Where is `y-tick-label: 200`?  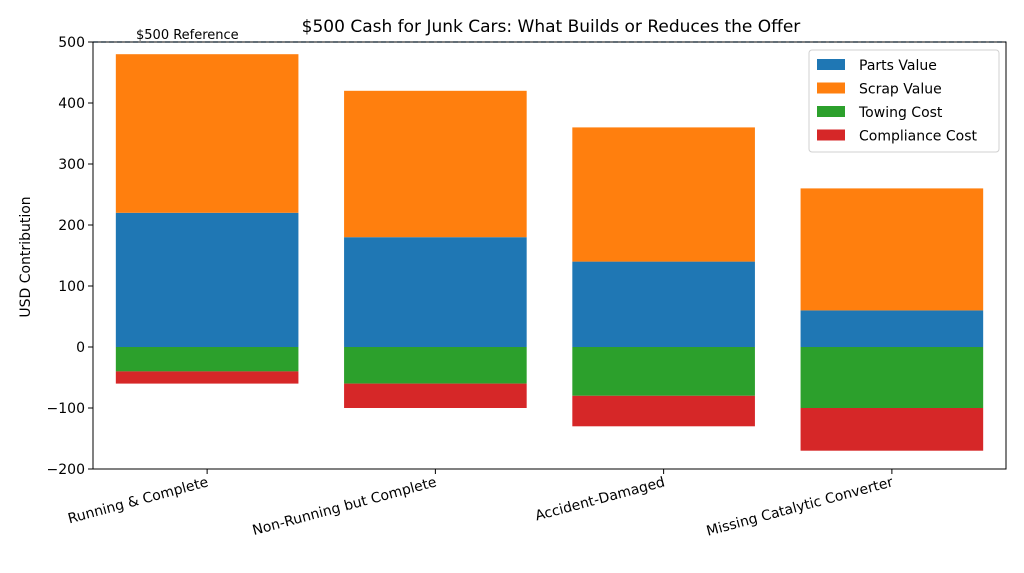
y-tick-label: 200 is located at coordinates (71, 226).